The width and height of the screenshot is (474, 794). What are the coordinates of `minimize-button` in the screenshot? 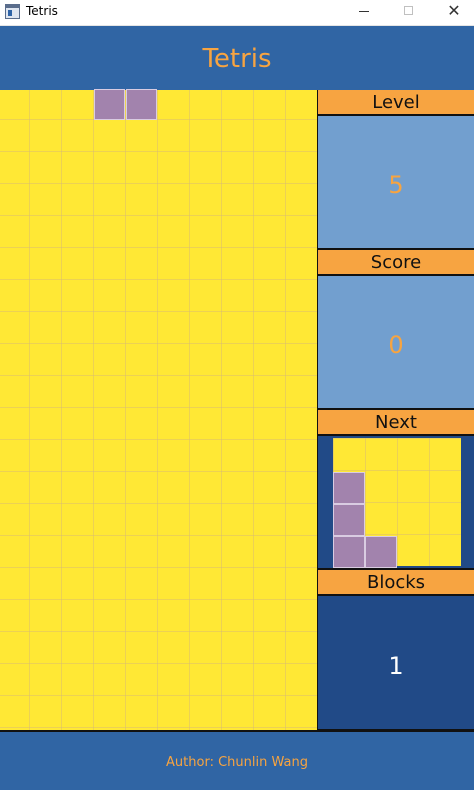 It's located at (364, 11).